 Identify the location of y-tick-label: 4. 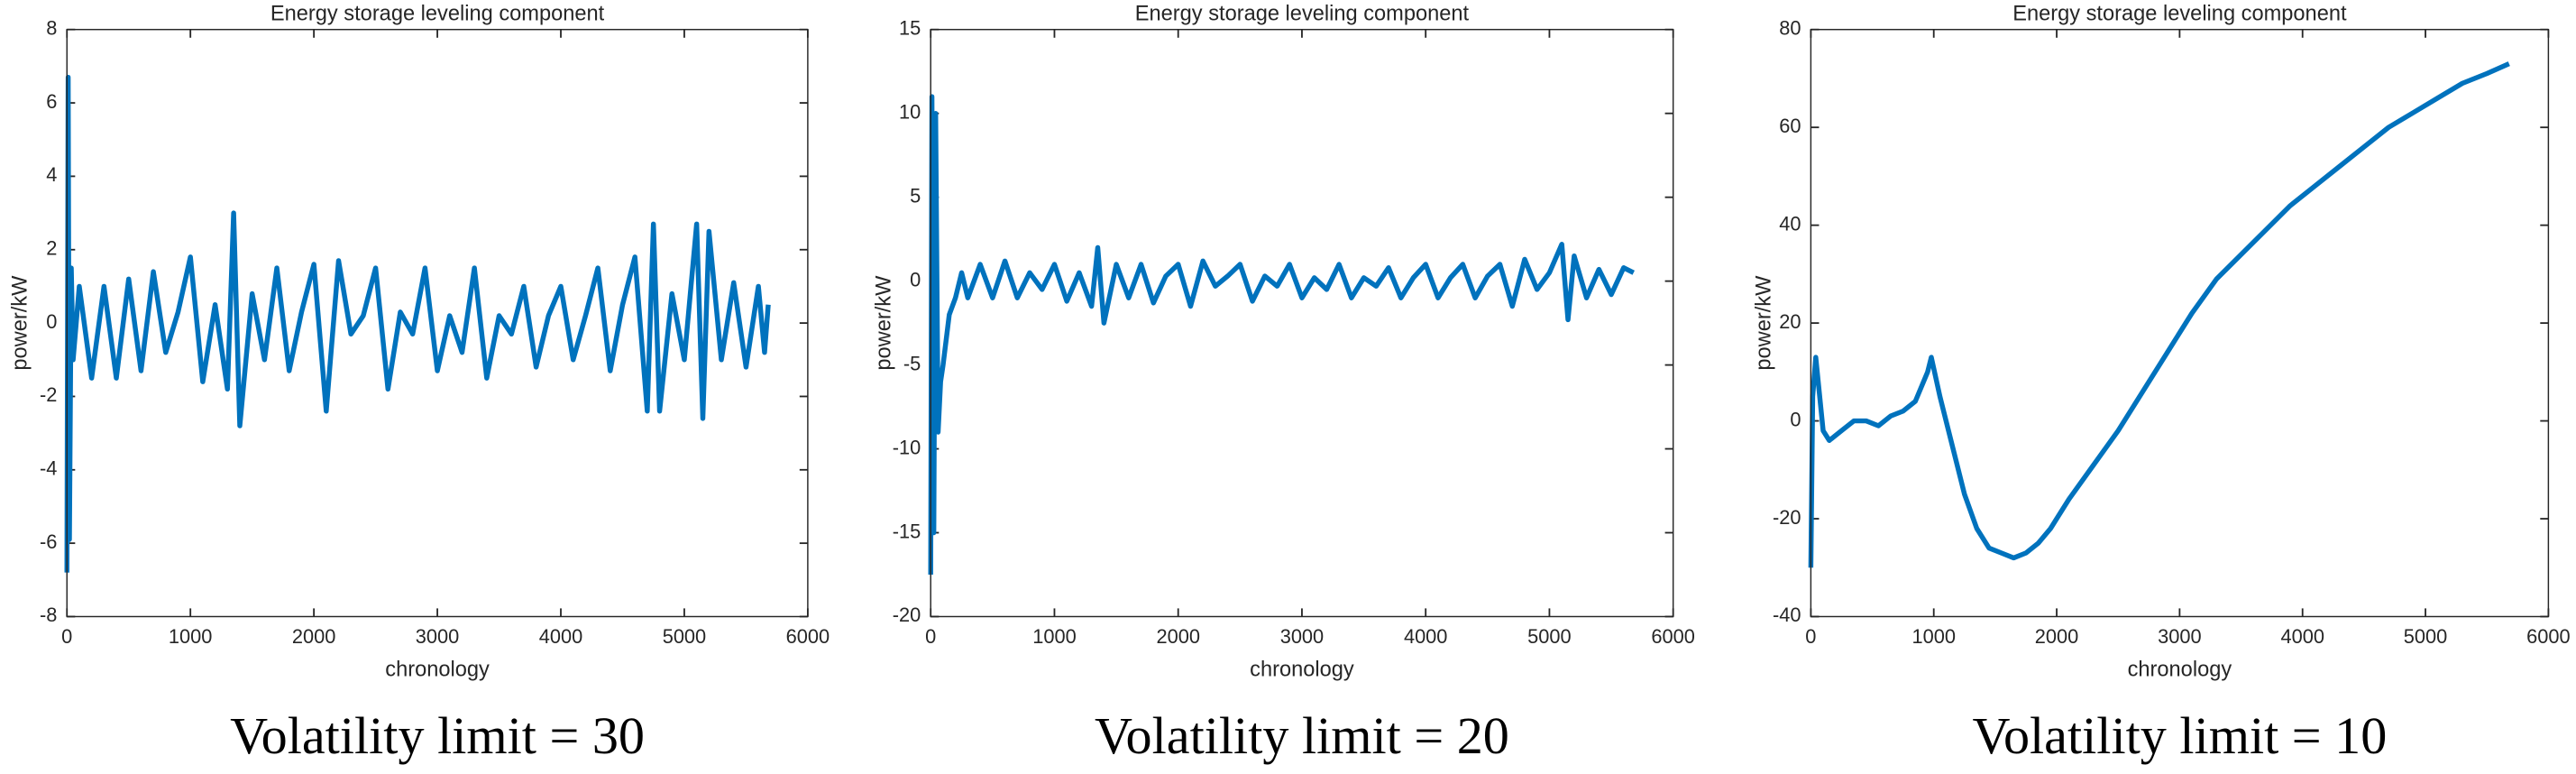
(51, 174).